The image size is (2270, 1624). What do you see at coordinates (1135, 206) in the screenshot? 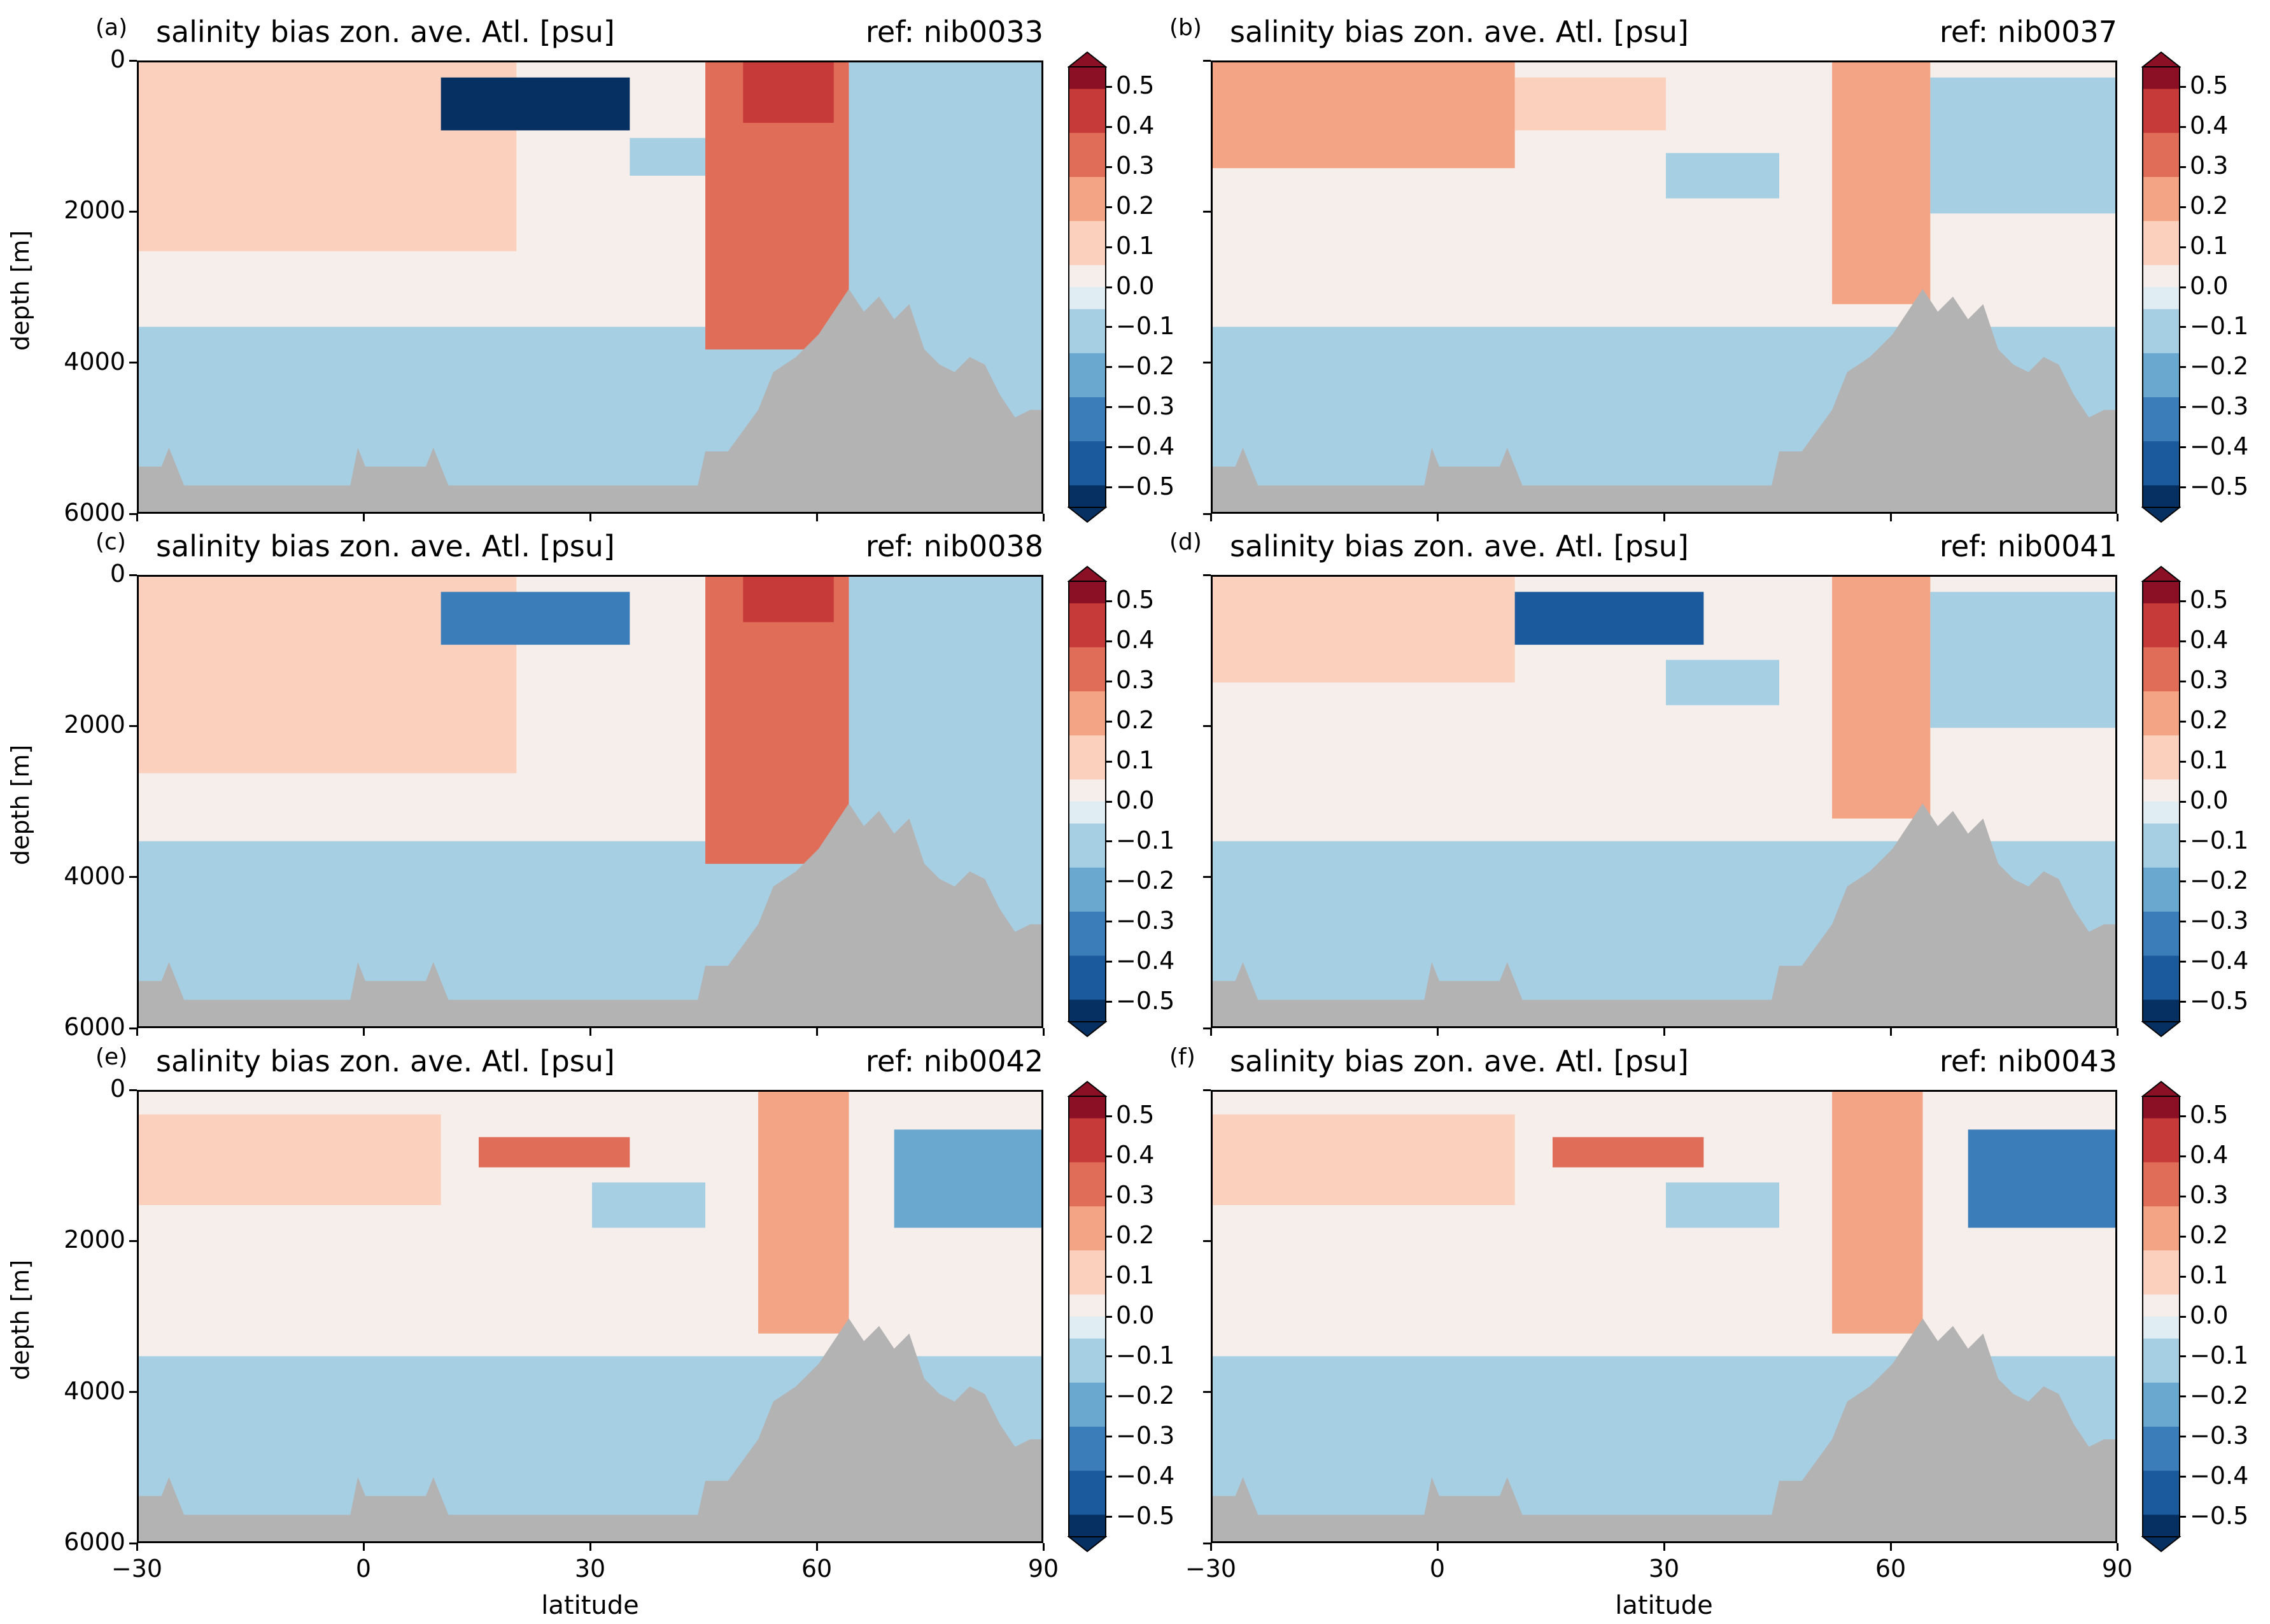
I see `colorbar-tick-label: 0.2` at bounding box center [1135, 206].